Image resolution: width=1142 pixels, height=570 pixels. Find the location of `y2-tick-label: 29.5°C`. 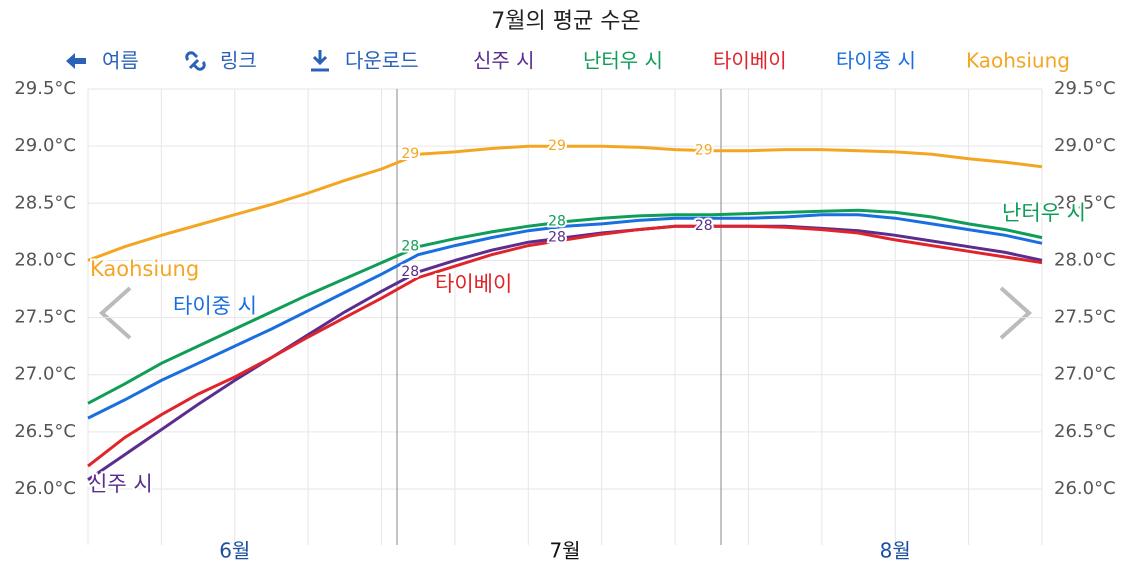

y2-tick-label: 29.5°C is located at coordinates (1085, 88).